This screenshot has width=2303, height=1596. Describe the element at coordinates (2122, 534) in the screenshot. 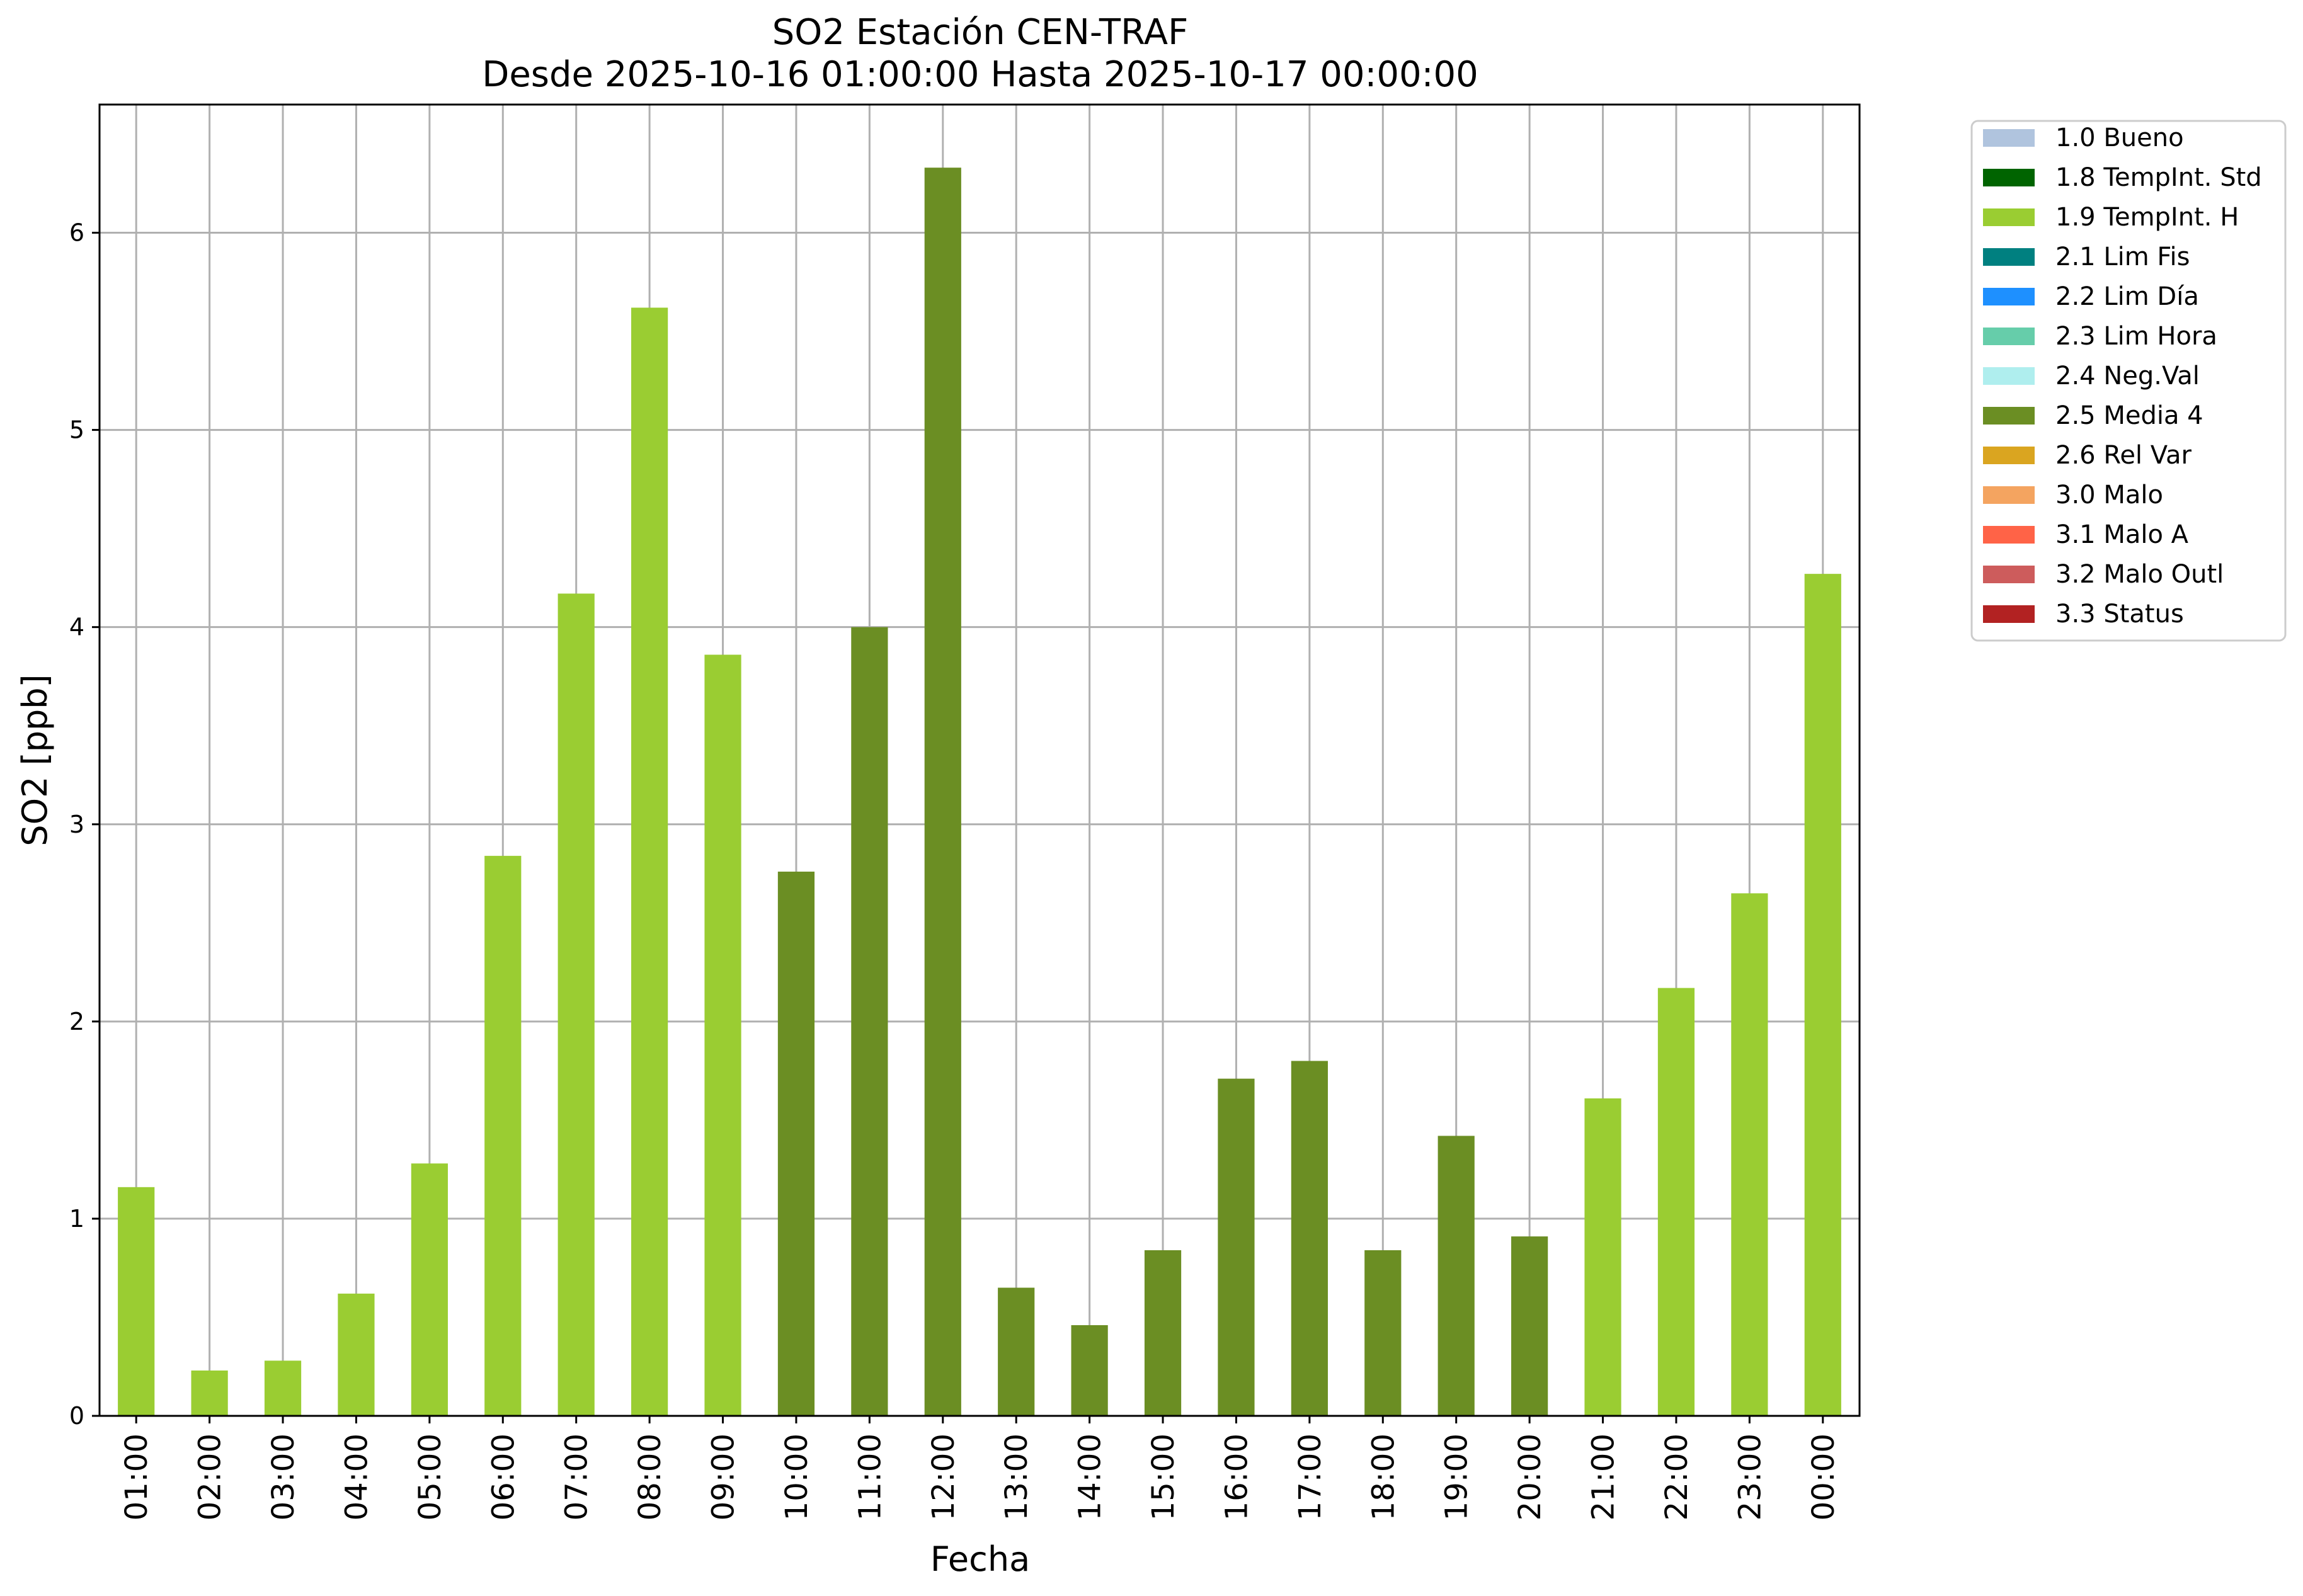

I see `legend-label: 3.1 Malo A` at that location.